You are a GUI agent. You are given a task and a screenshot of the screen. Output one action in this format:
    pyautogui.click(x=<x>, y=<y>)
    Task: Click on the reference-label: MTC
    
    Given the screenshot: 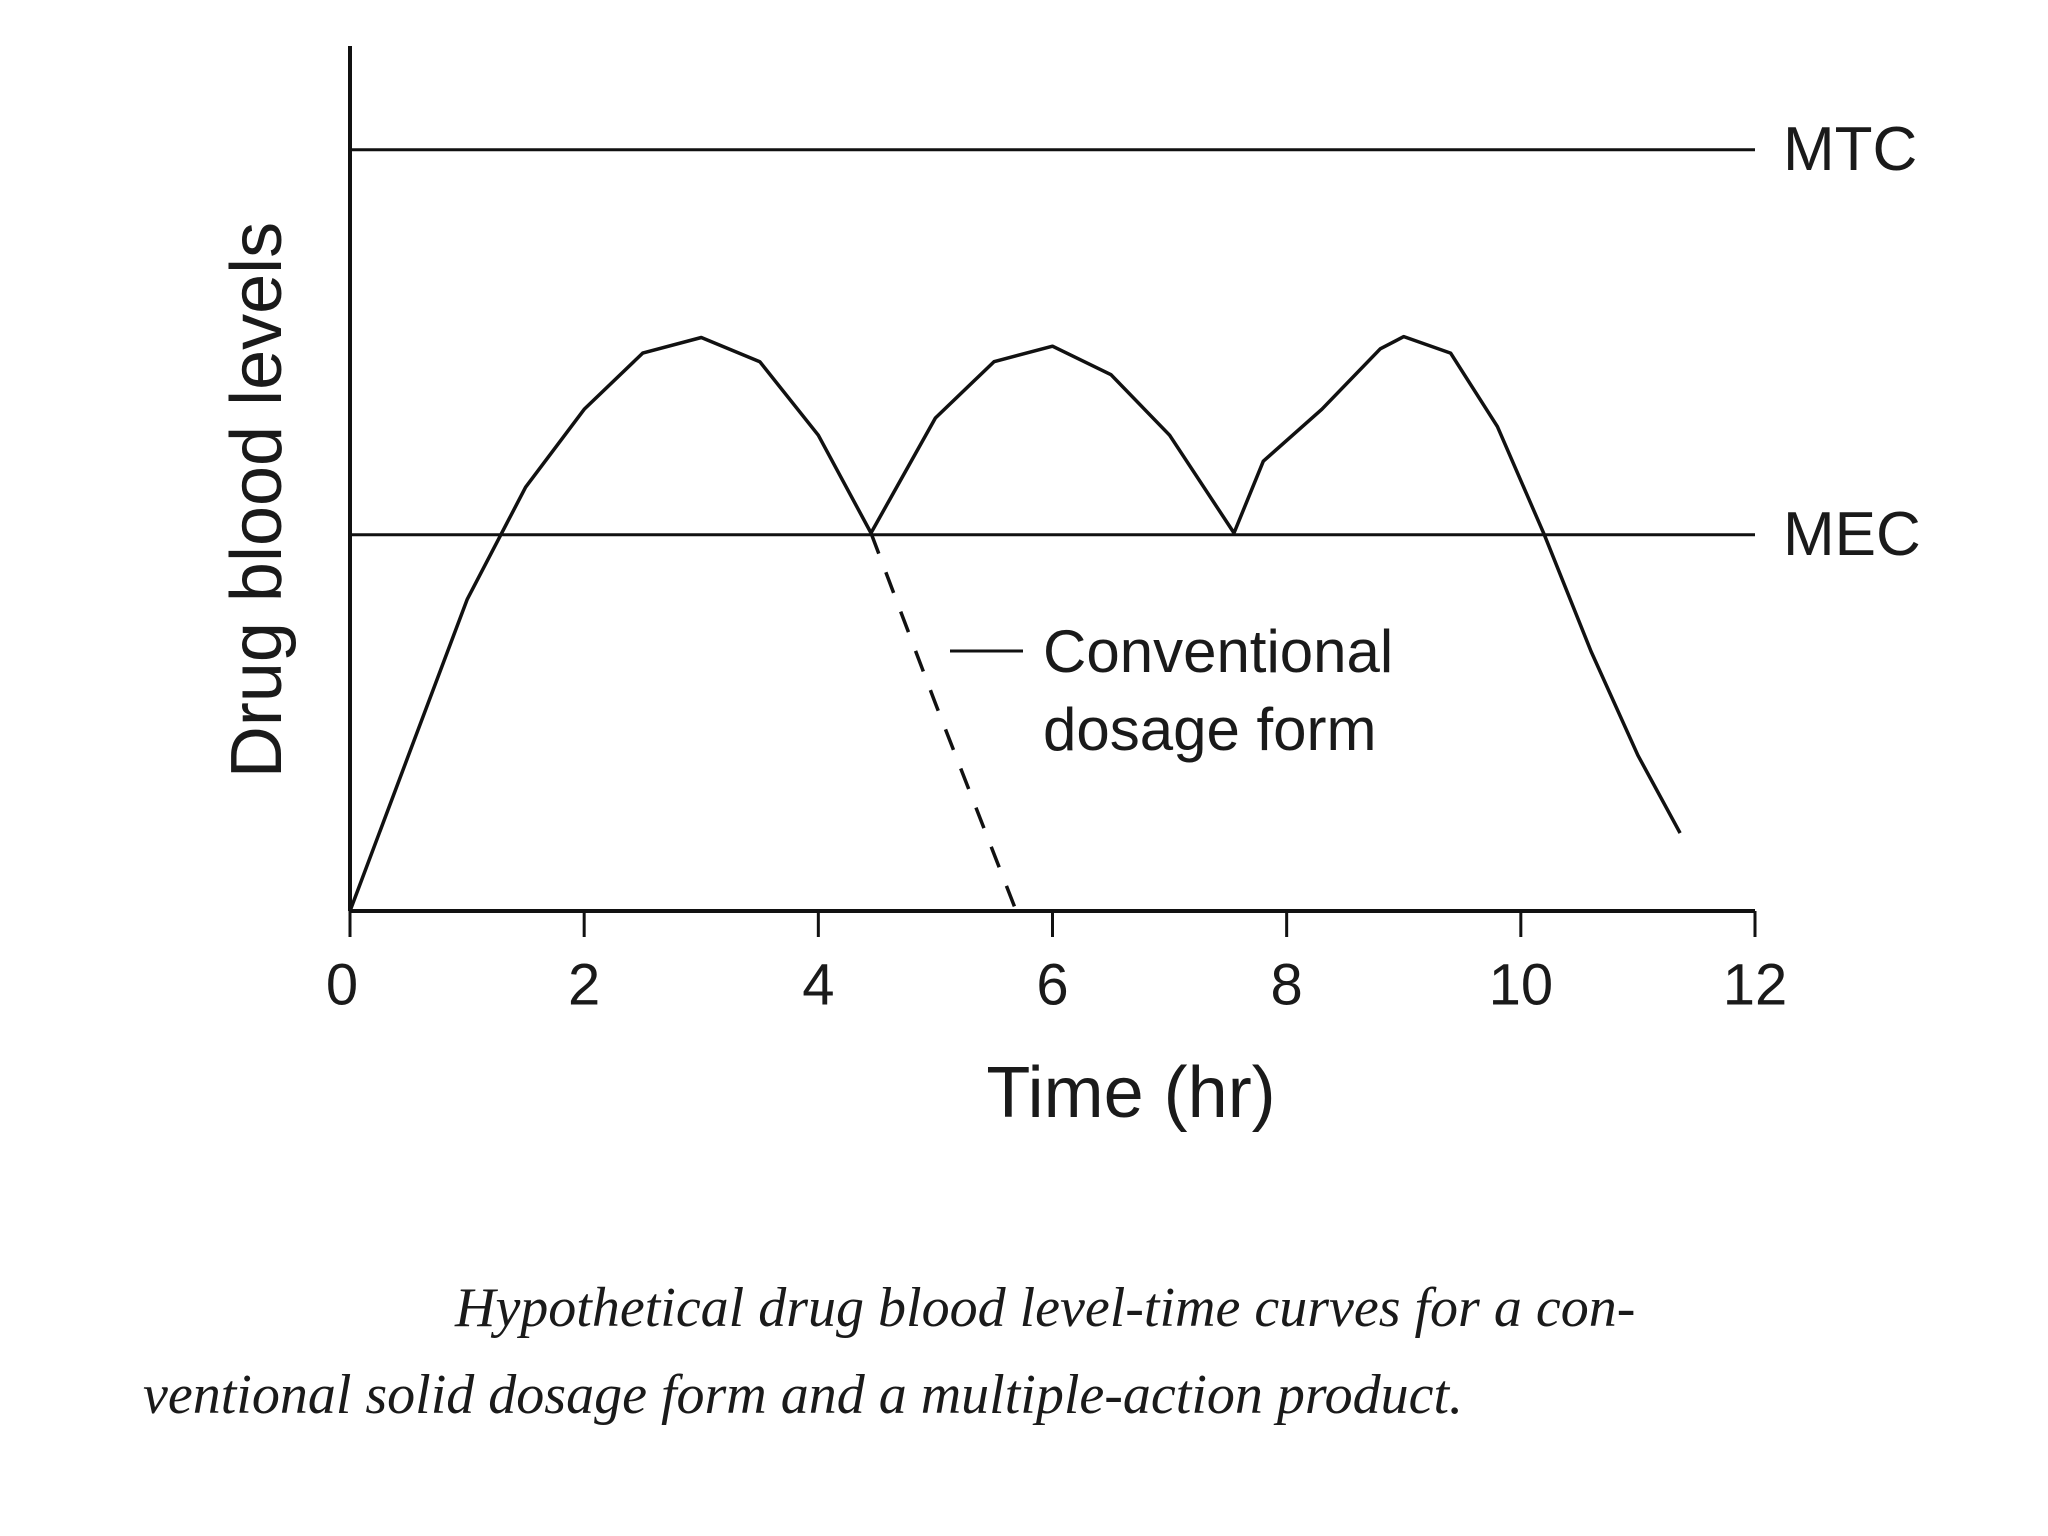 What is the action you would take?
    pyautogui.click(x=1850, y=149)
    